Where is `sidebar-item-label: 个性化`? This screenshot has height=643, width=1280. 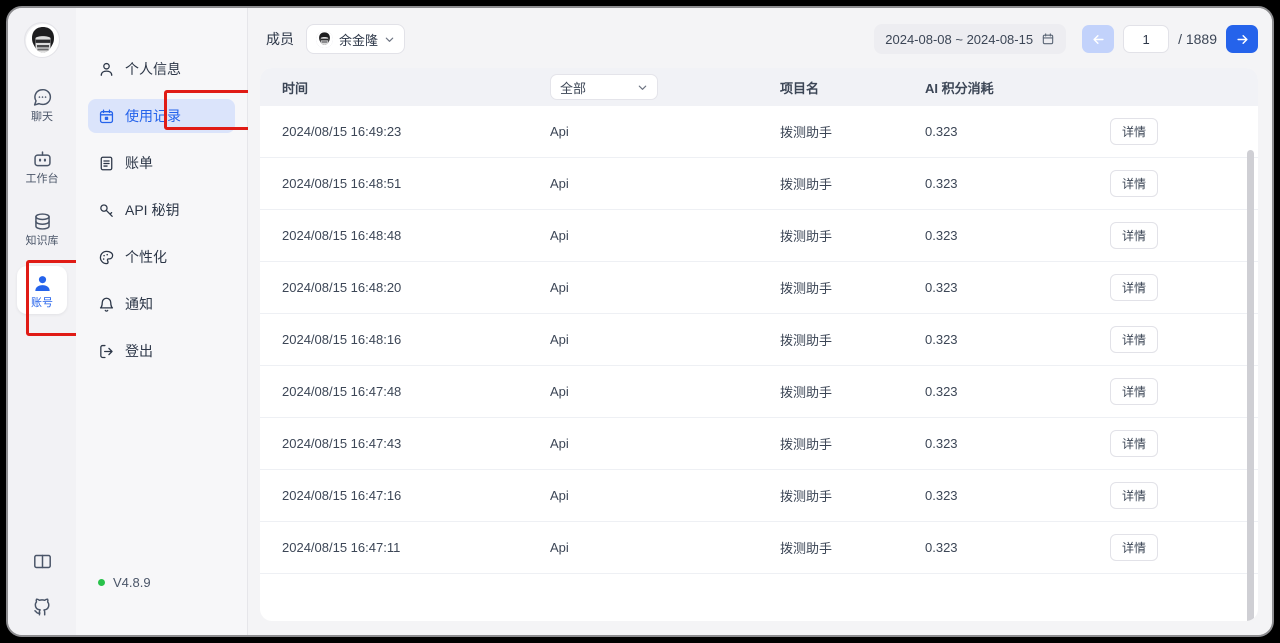 sidebar-item-label: 个性化 is located at coordinates (146, 257).